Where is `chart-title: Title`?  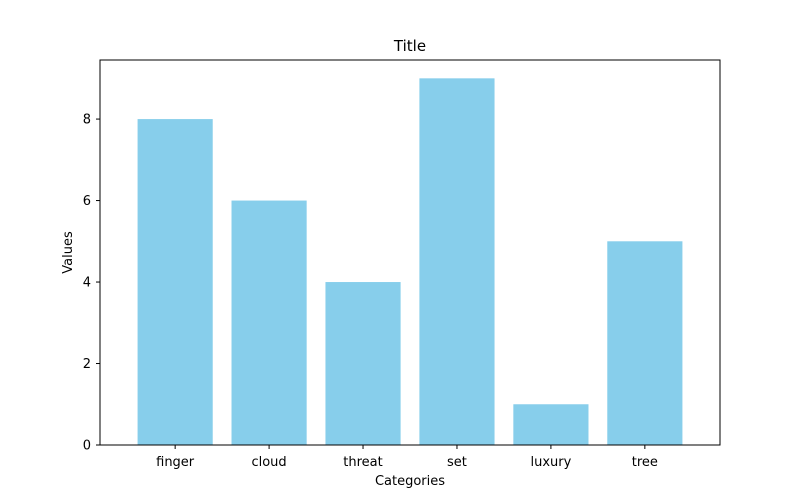 chart-title: Title is located at coordinates (409, 46).